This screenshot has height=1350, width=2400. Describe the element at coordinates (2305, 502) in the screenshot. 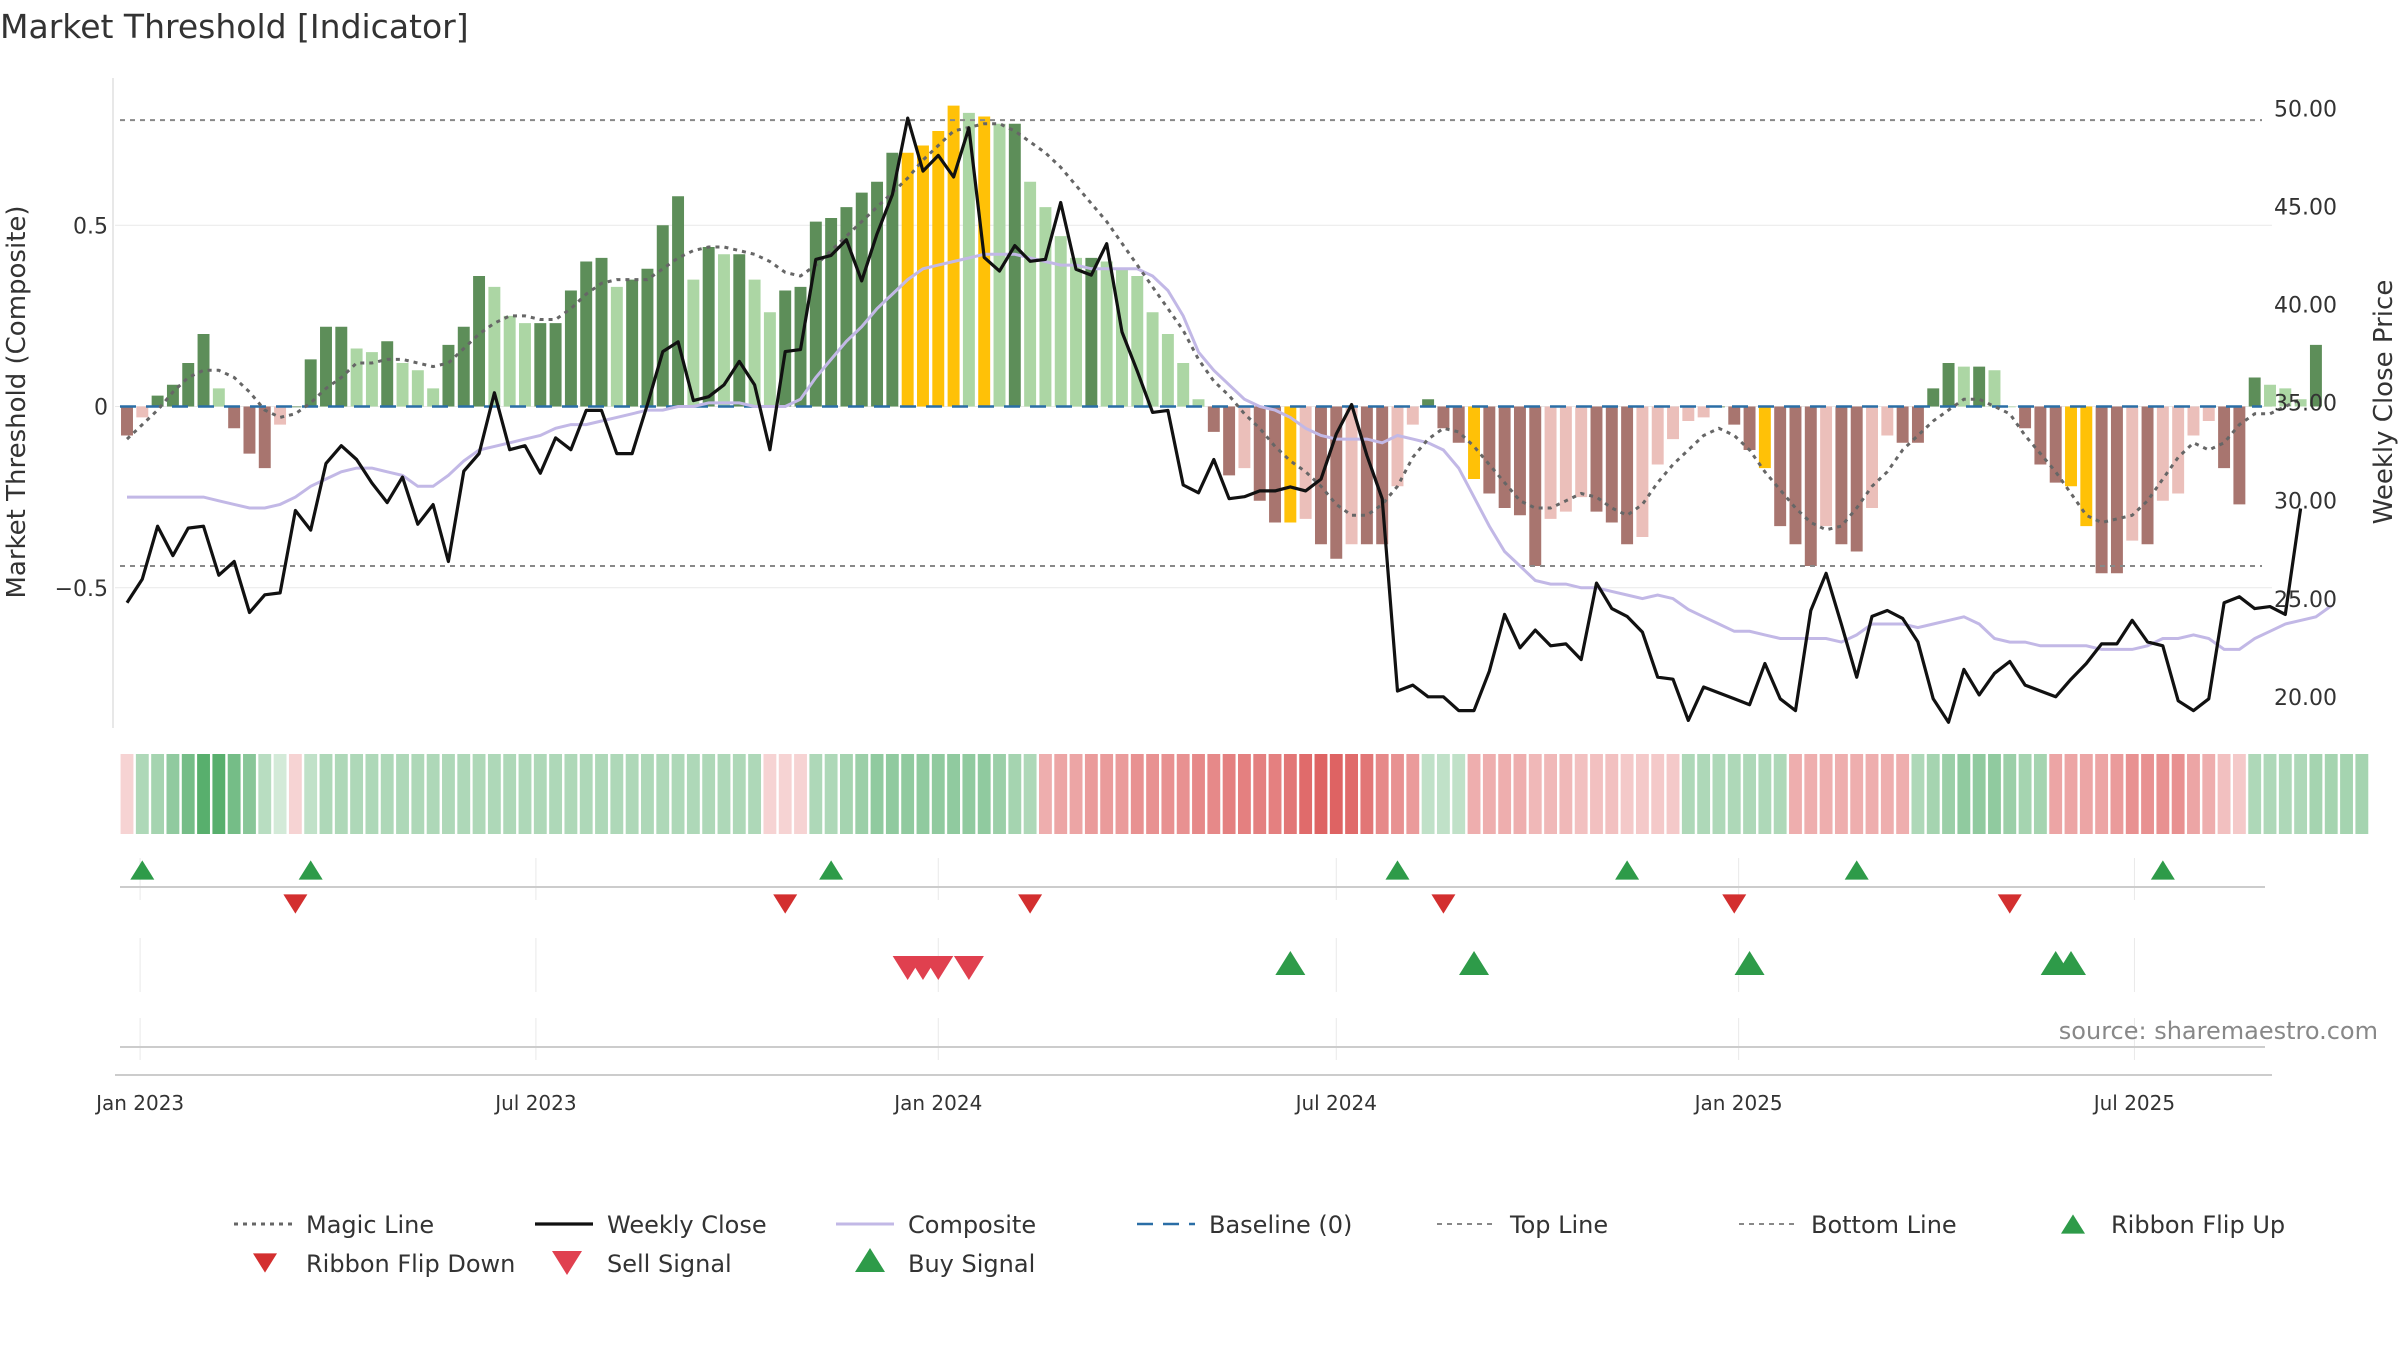

I see `y-right-tick-label: 30.00` at that location.